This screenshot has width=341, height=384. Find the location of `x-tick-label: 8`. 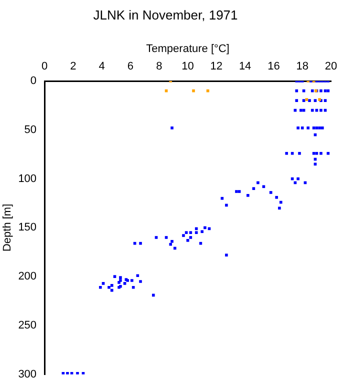

x-tick-label: 8 is located at coordinates (159, 66).